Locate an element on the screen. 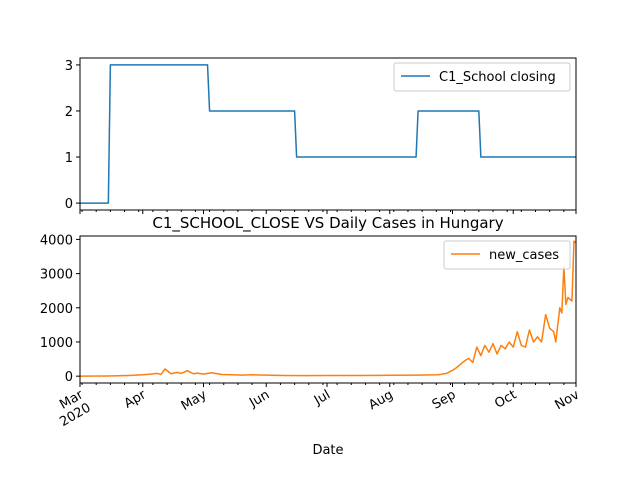 This screenshot has height=480, width=640. x-tick-label: Jul is located at coordinates (322, 397).